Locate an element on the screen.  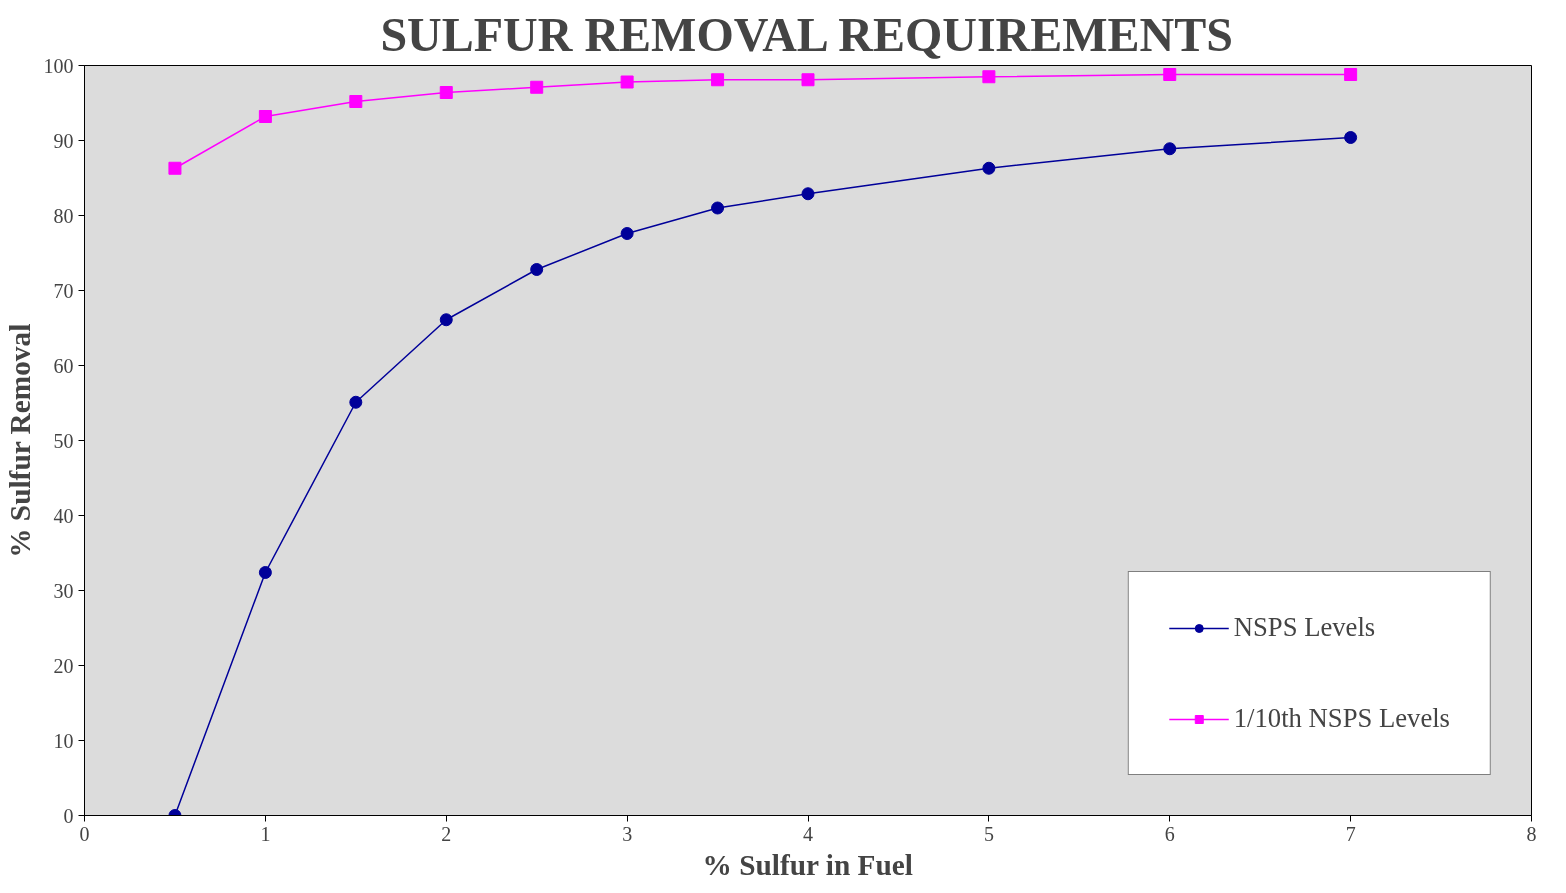
legend-label: 1/10th NSPS Levels is located at coordinates (1341, 718).